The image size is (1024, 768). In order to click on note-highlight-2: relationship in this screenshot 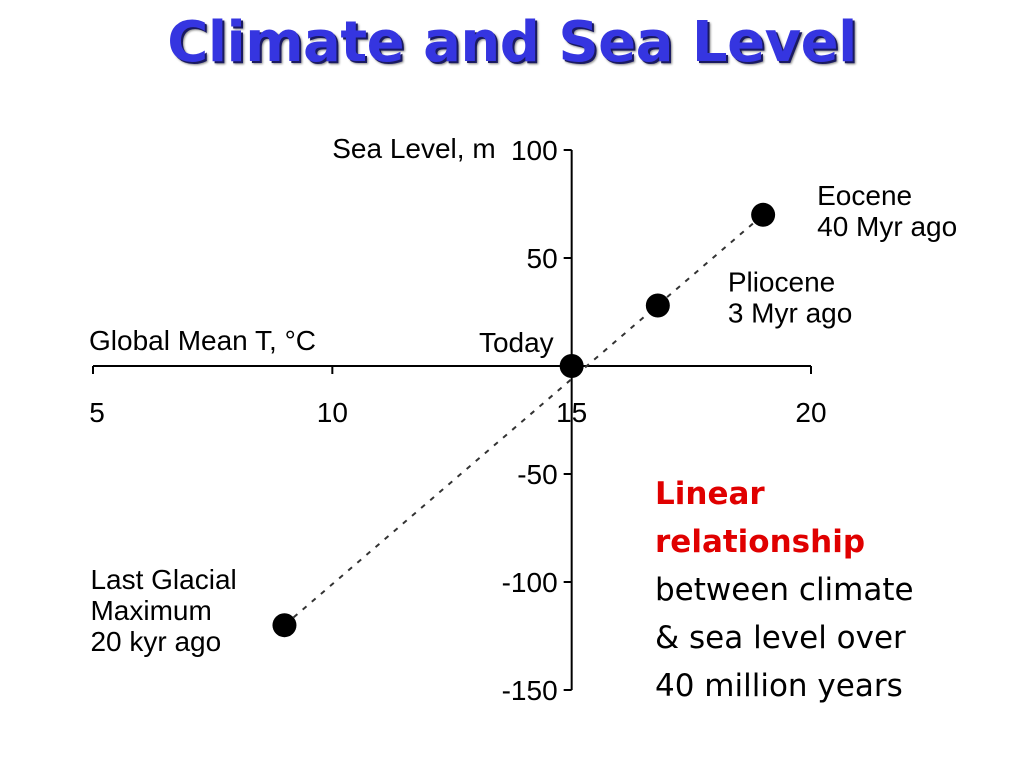, I will do `click(760, 542)`.